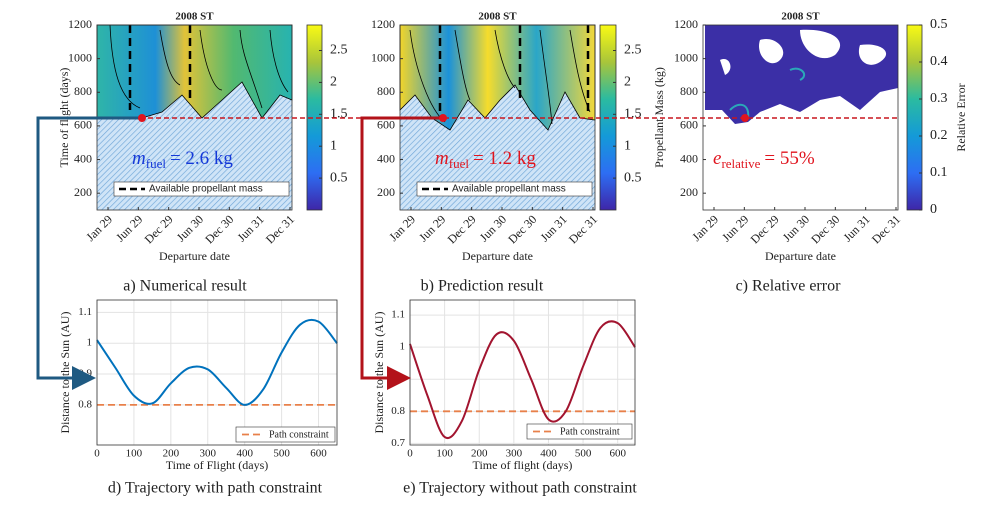 This screenshot has height=508, width=996. Describe the element at coordinates (803, 52) in the screenshot. I see `error-gap` at that location.